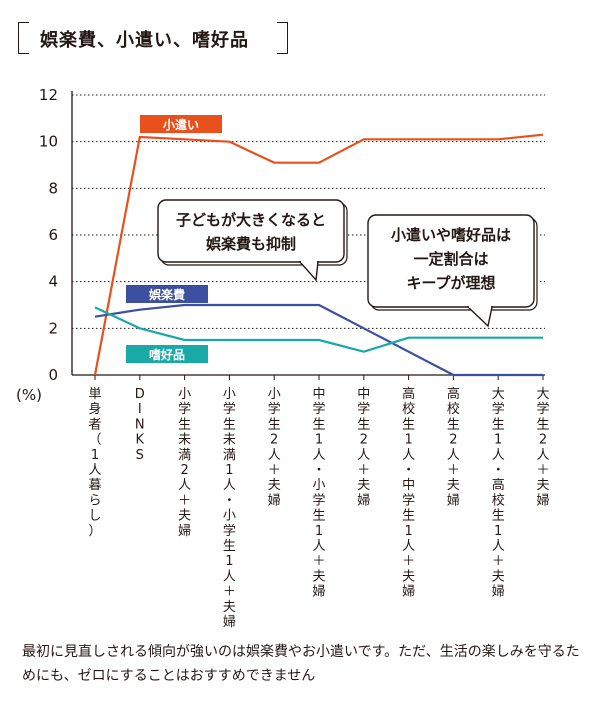 This screenshot has height=721, width=600. Describe the element at coordinates (48, 95) in the screenshot. I see `y-tick-label: 12` at that location.